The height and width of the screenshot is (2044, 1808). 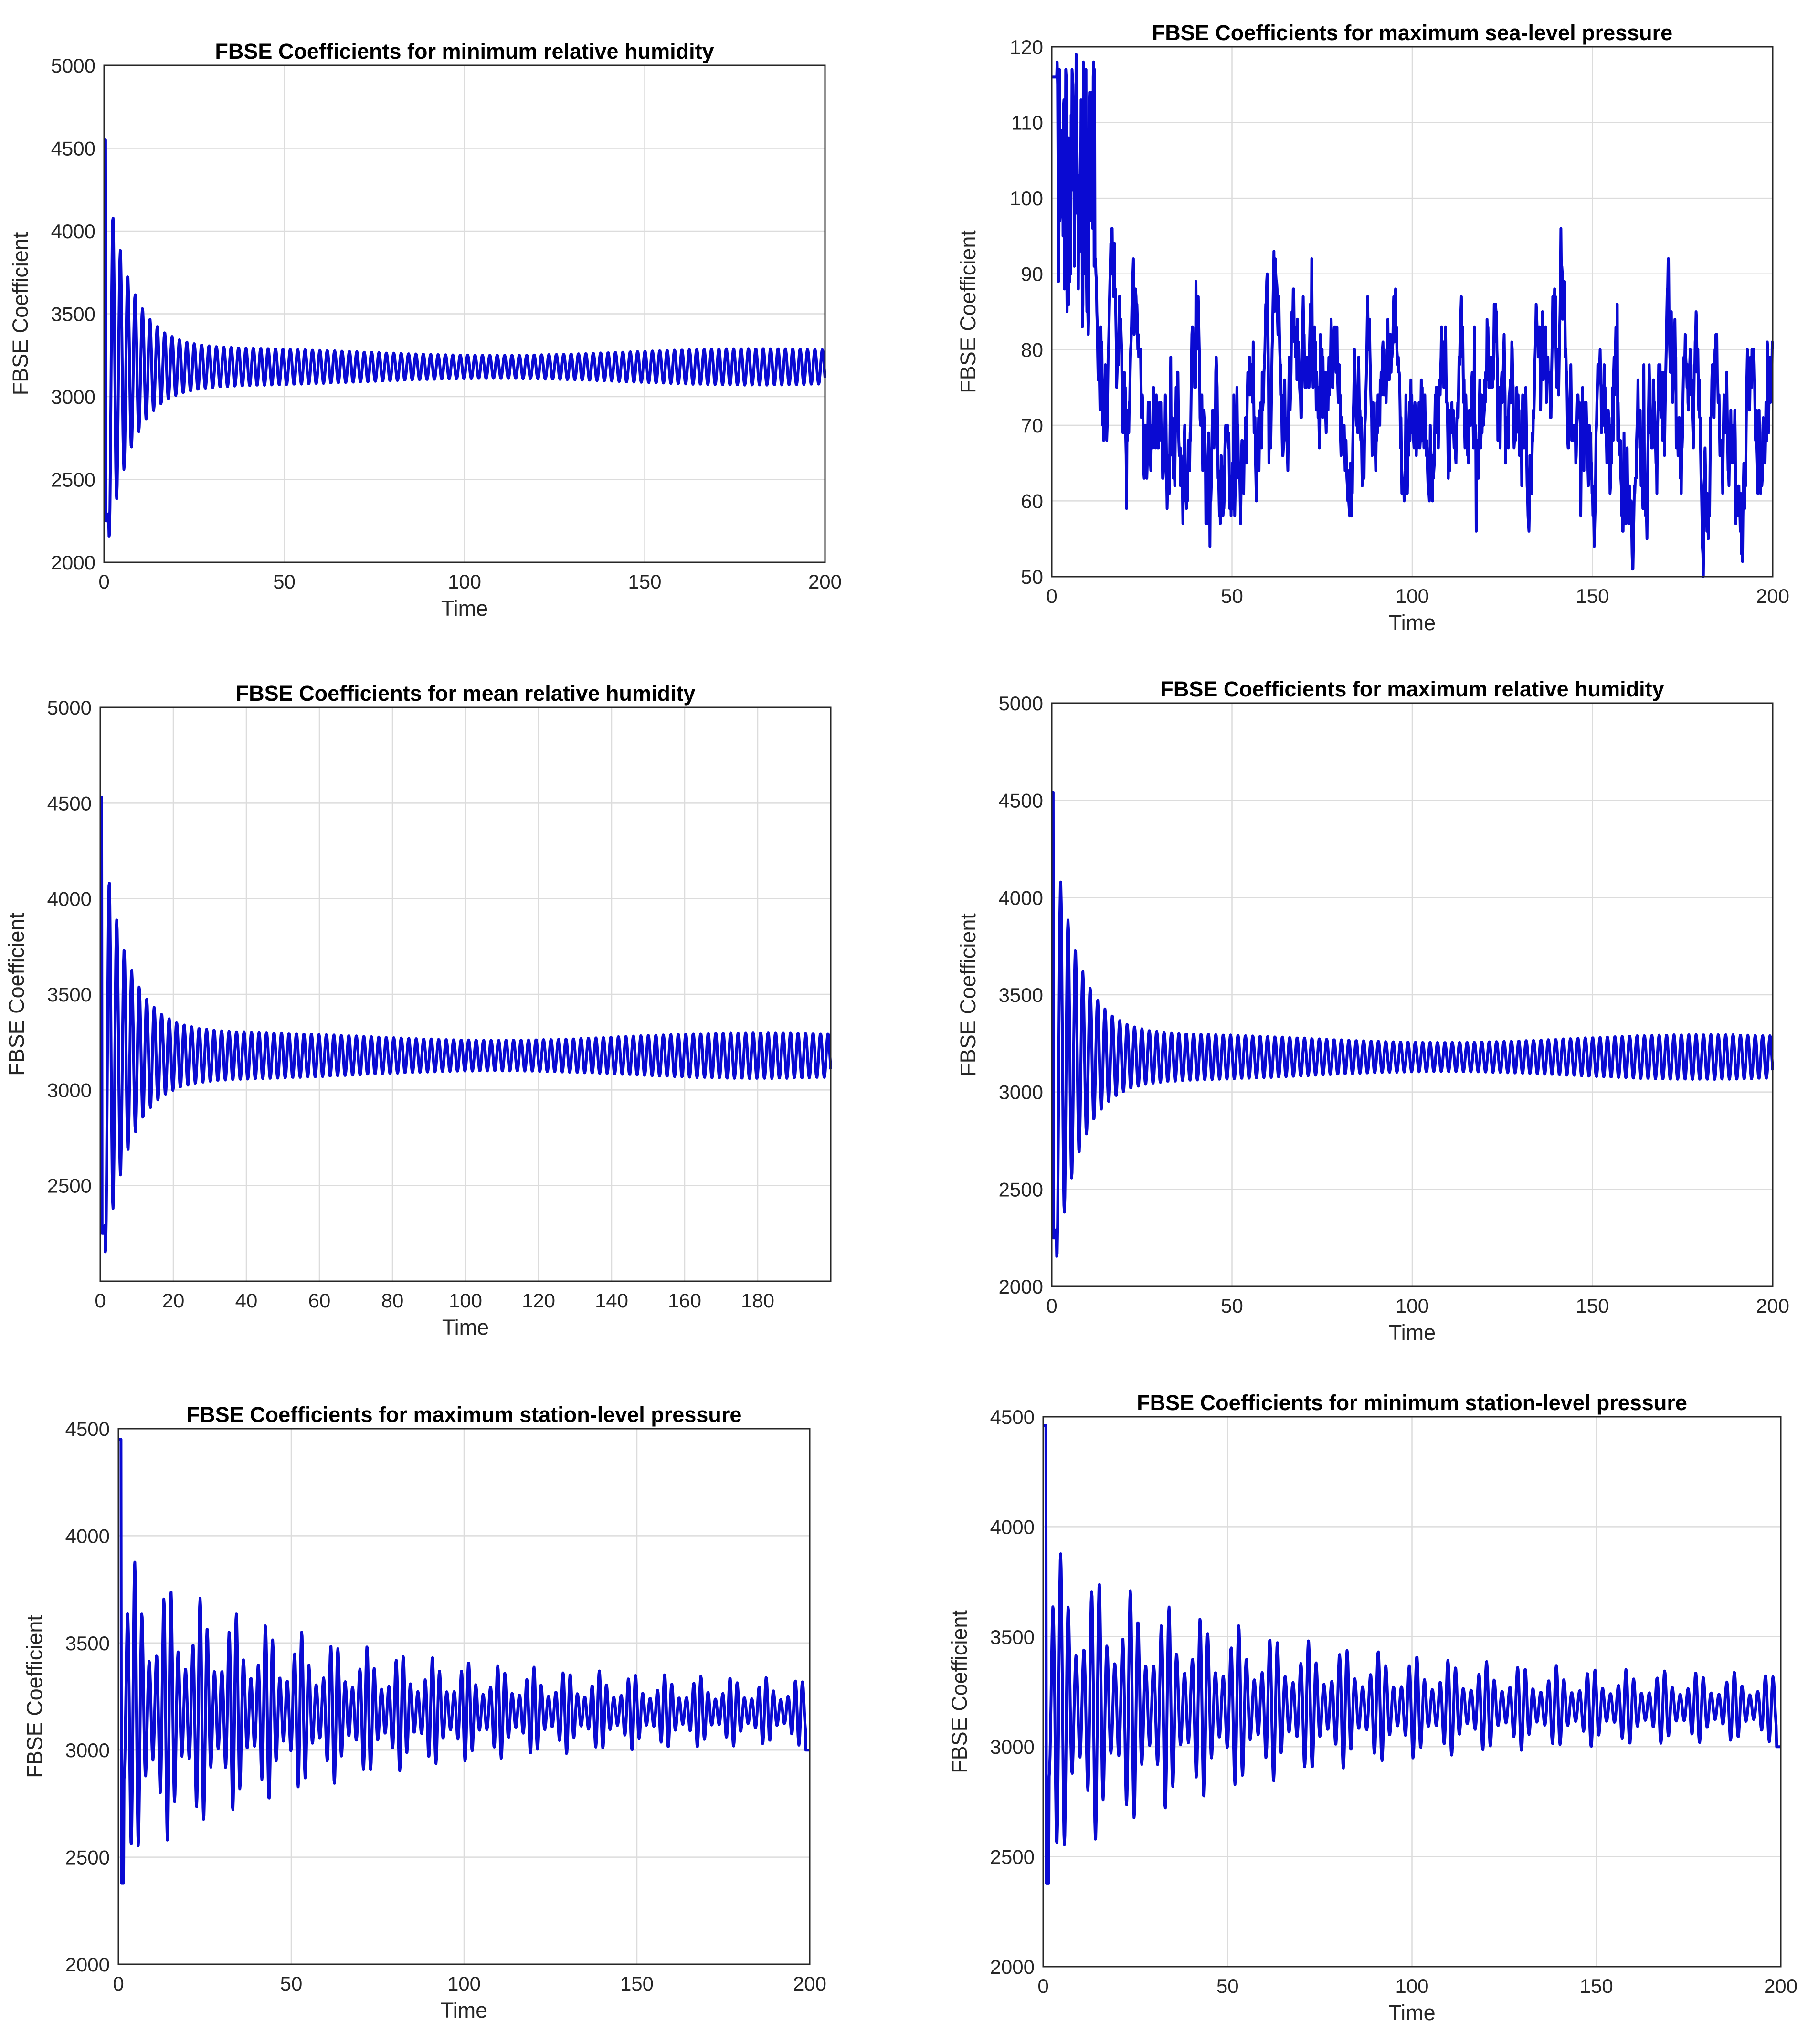 What do you see at coordinates (1032, 349) in the screenshot?
I see `y-tick-label: 80` at bounding box center [1032, 349].